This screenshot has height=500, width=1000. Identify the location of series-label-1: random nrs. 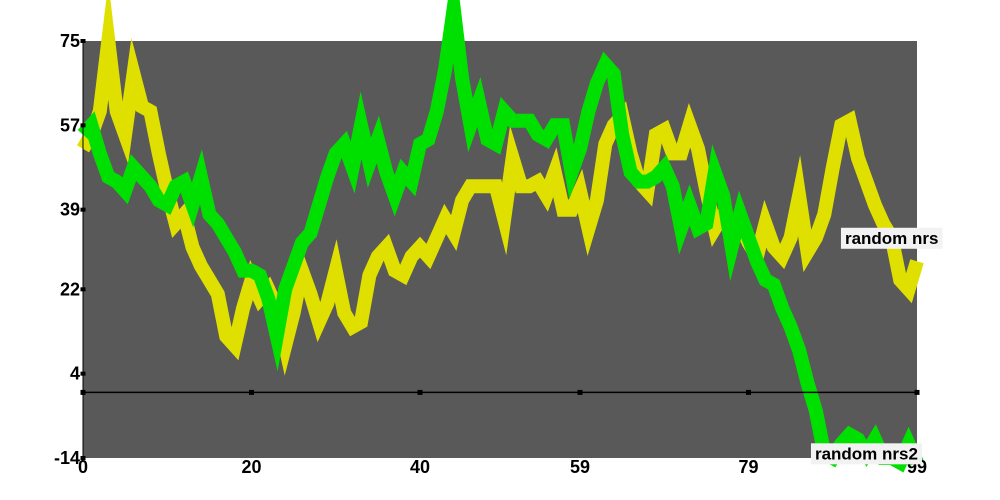
(891, 238).